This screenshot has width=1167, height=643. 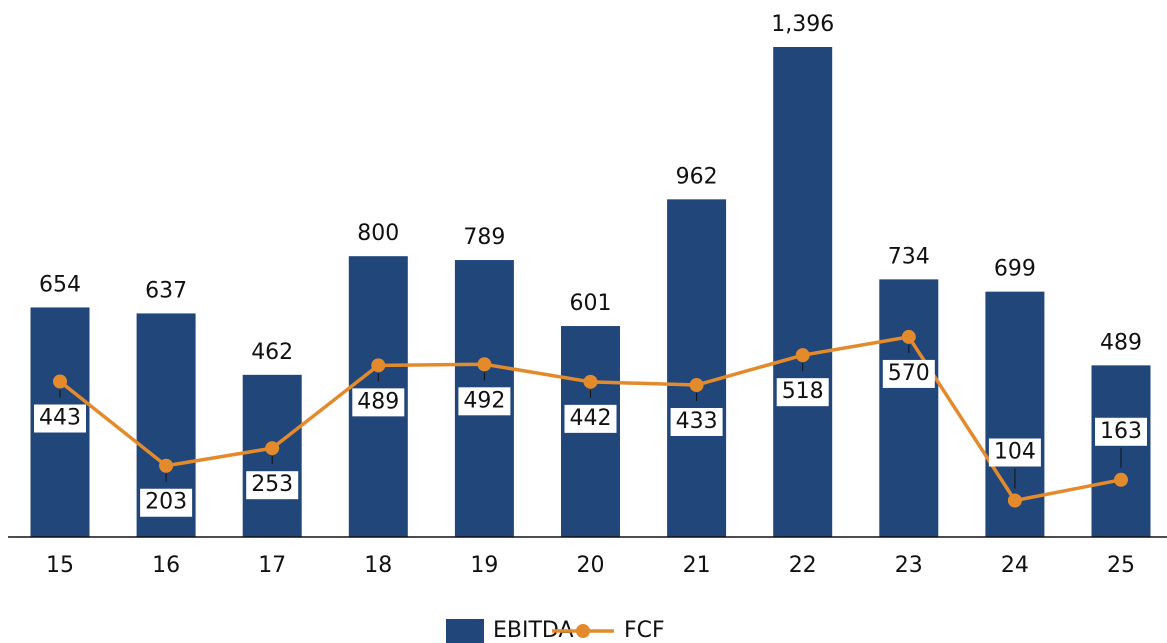 I want to click on bar-label: 734, so click(x=909, y=256).